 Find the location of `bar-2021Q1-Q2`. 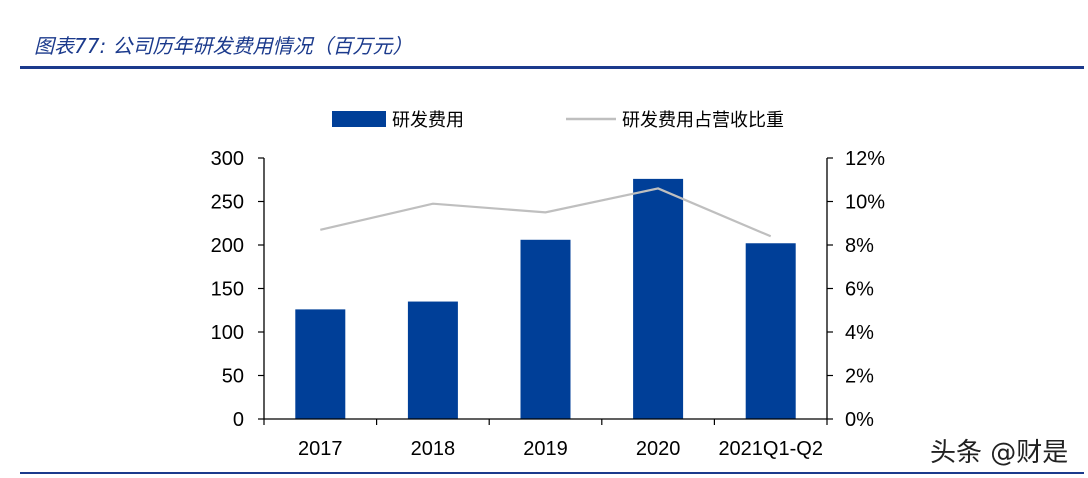

bar-2021Q1-Q2 is located at coordinates (770, 331).